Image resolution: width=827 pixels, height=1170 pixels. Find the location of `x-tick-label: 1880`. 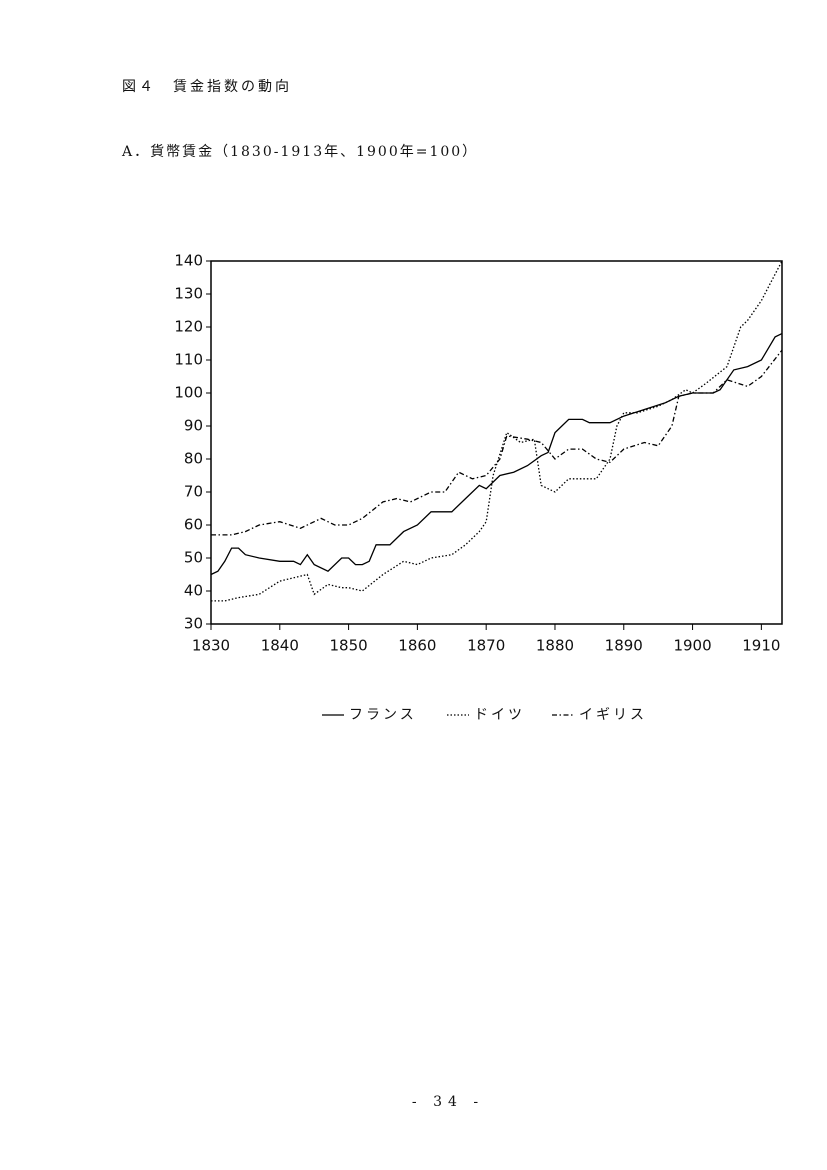

x-tick-label: 1880 is located at coordinates (555, 646).